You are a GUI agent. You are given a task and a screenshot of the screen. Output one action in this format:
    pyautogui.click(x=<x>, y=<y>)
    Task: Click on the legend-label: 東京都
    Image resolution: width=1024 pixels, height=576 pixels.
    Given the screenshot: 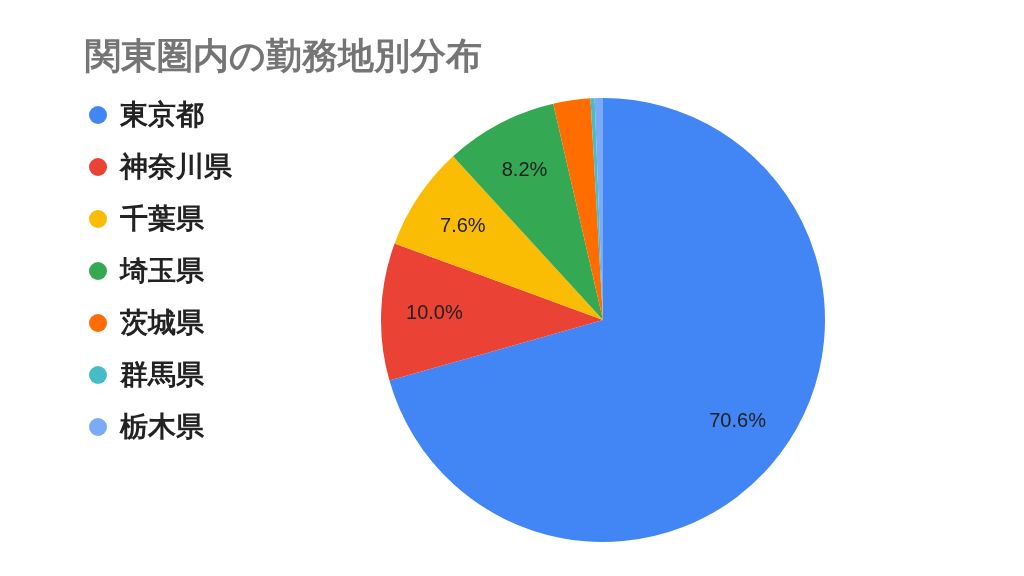 What is the action you would take?
    pyautogui.click(x=162, y=115)
    